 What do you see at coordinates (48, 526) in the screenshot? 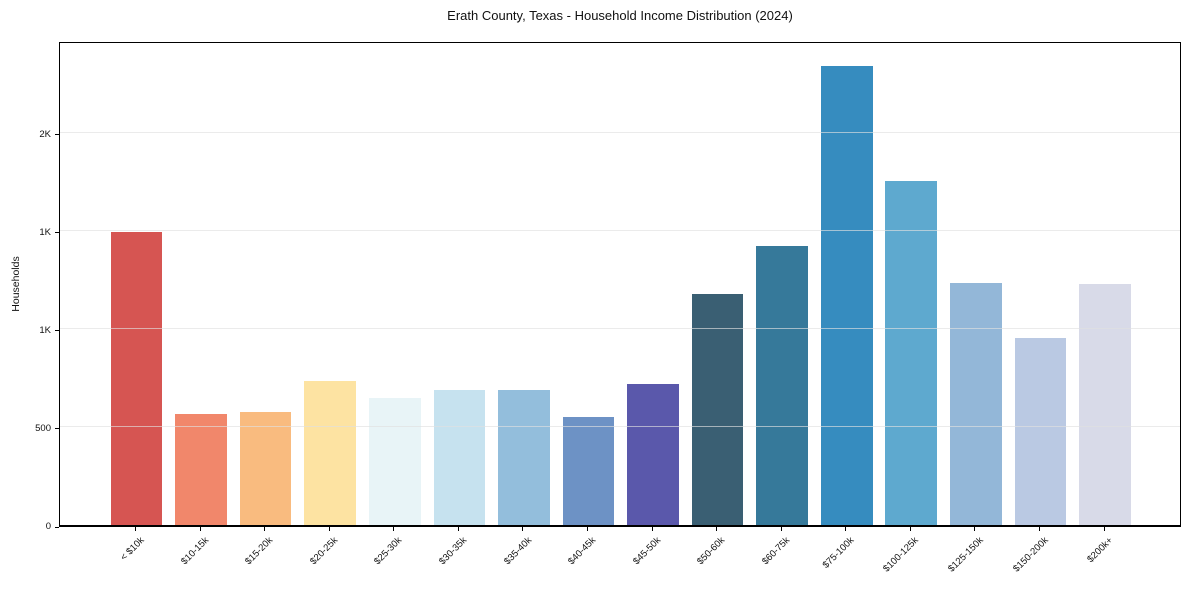
I see `y-tick-label: 0` at bounding box center [48, 526].